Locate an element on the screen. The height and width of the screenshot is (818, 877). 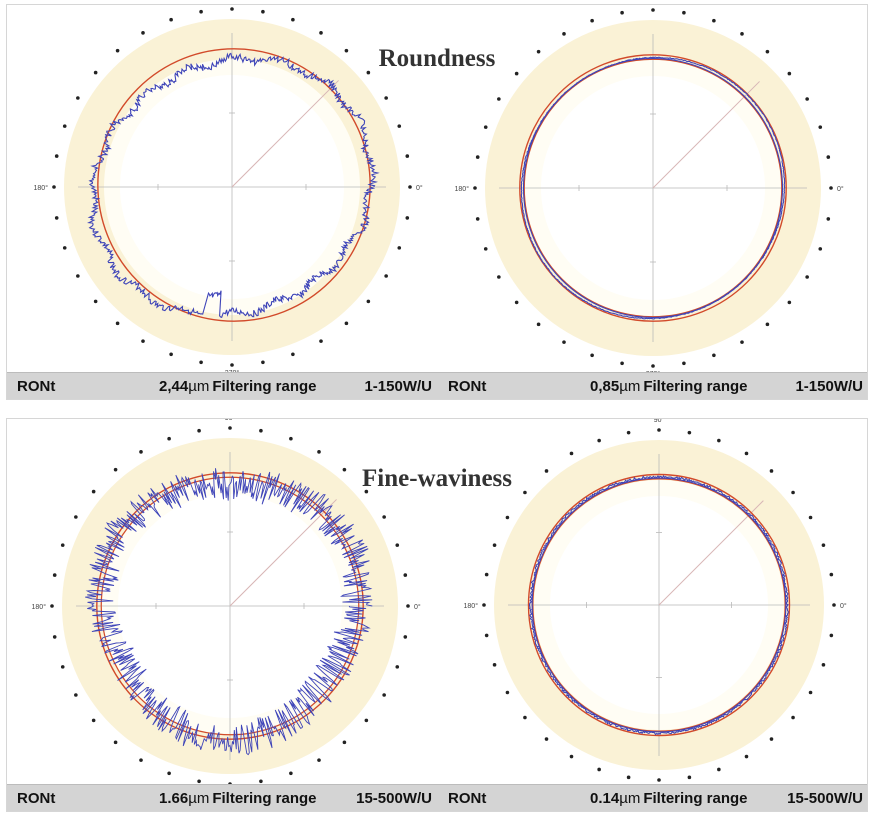
angle-label: 0° is located at coordinates (417, 607).